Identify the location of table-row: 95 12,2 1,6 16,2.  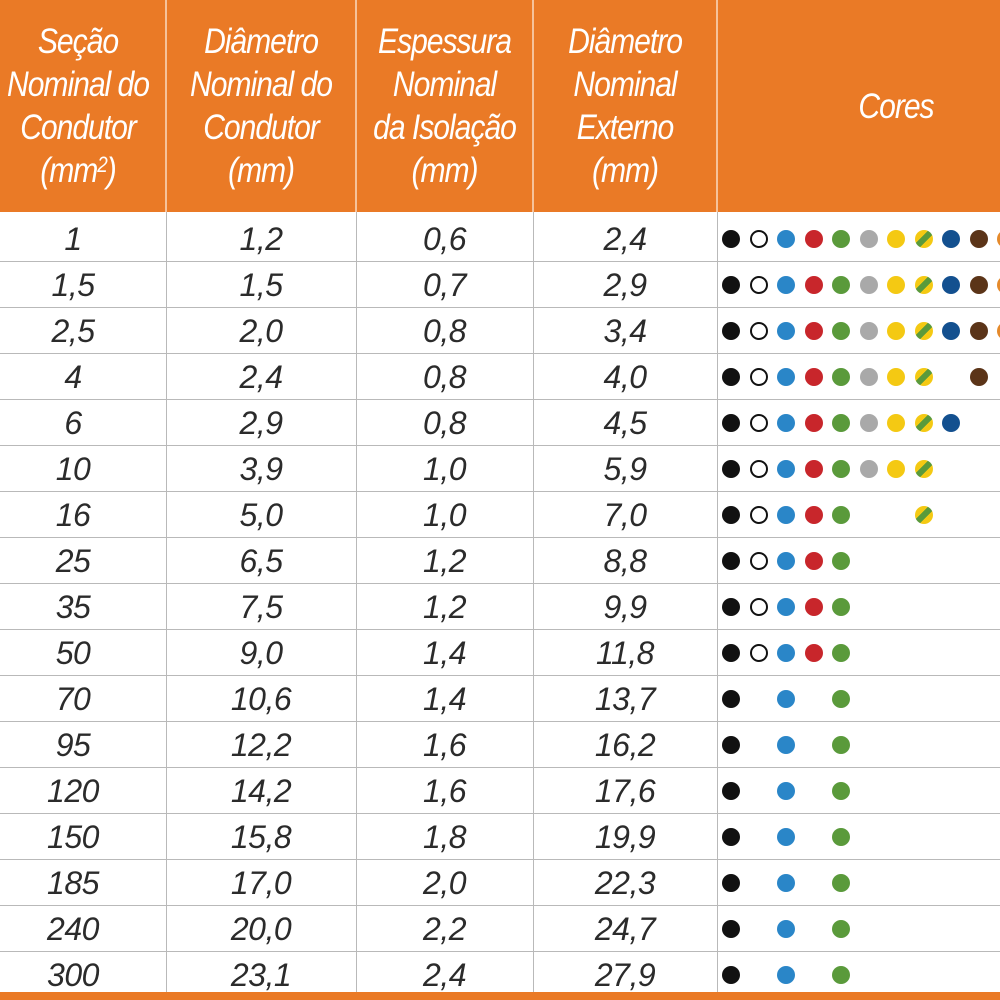
(500, 745).